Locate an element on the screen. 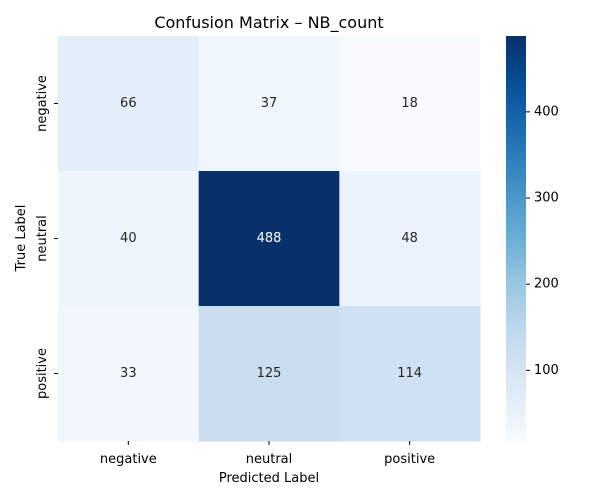 The image size is (600, 500). cell-value-label: 33 is located at coordinates (128, 373).